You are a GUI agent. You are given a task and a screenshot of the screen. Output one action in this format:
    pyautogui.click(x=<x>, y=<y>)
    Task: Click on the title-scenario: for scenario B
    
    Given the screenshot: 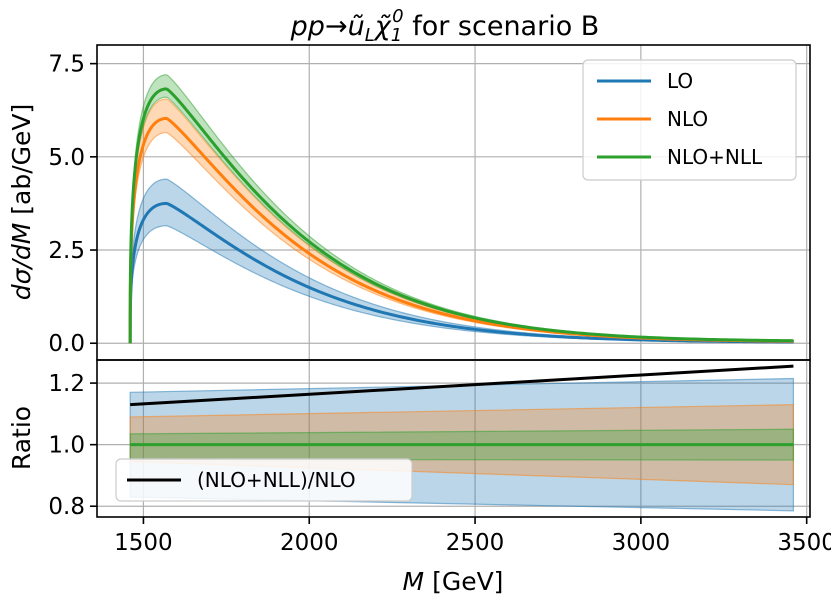 What is the action you would take?
    pyautogui.click(x=502, y=26)
    